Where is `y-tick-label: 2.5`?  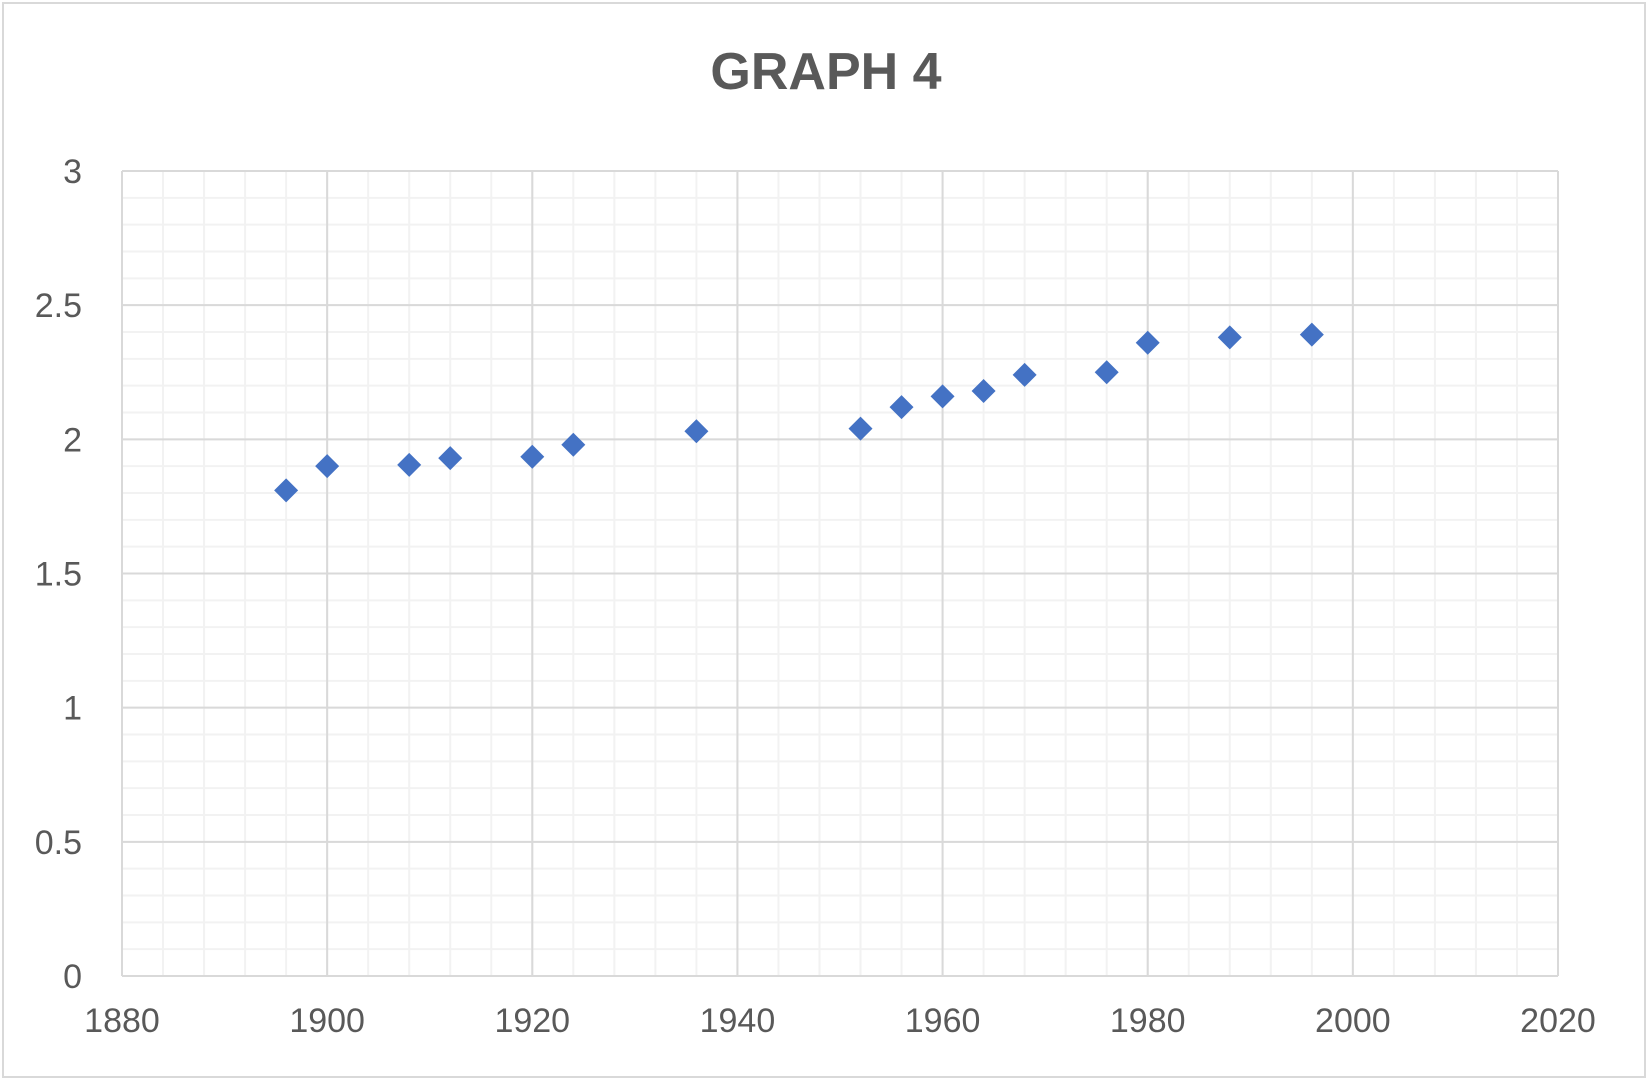
y-tick-label: 2.5 is located at coordinates (58, 306).